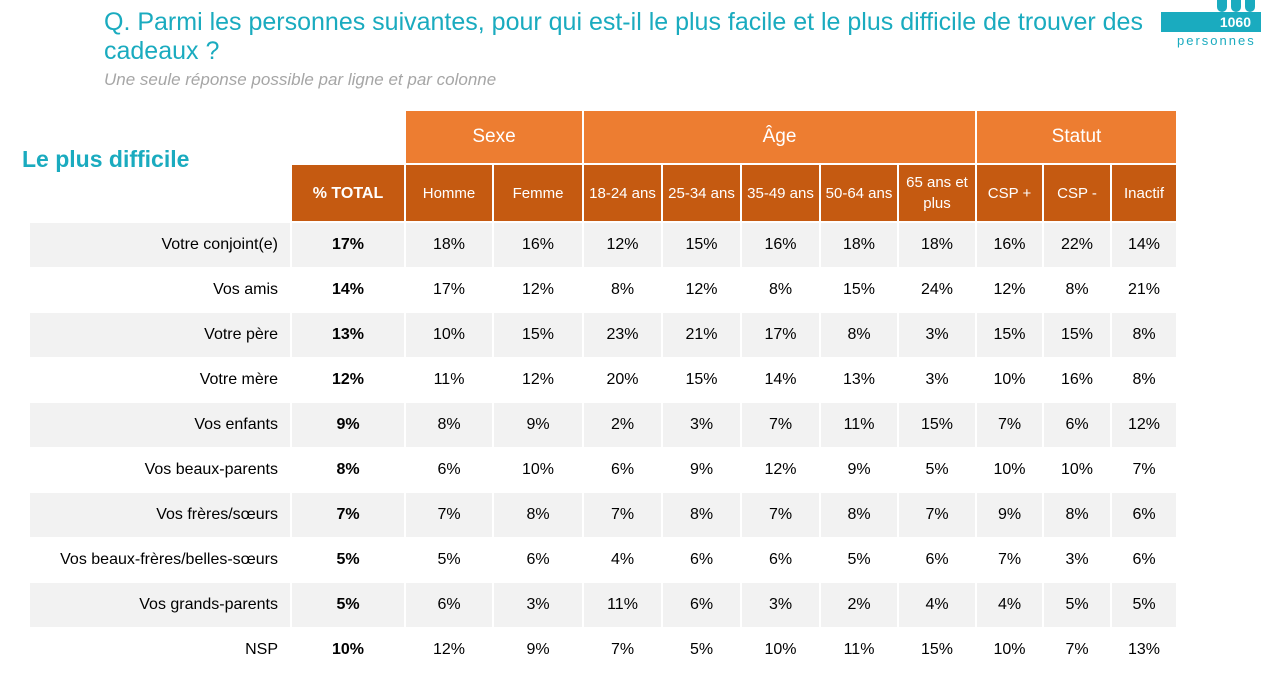  What do you see at coordinates (348, 515) in the screenshot?
I see `total-cell: 7%` at bounding box center [348, 515].